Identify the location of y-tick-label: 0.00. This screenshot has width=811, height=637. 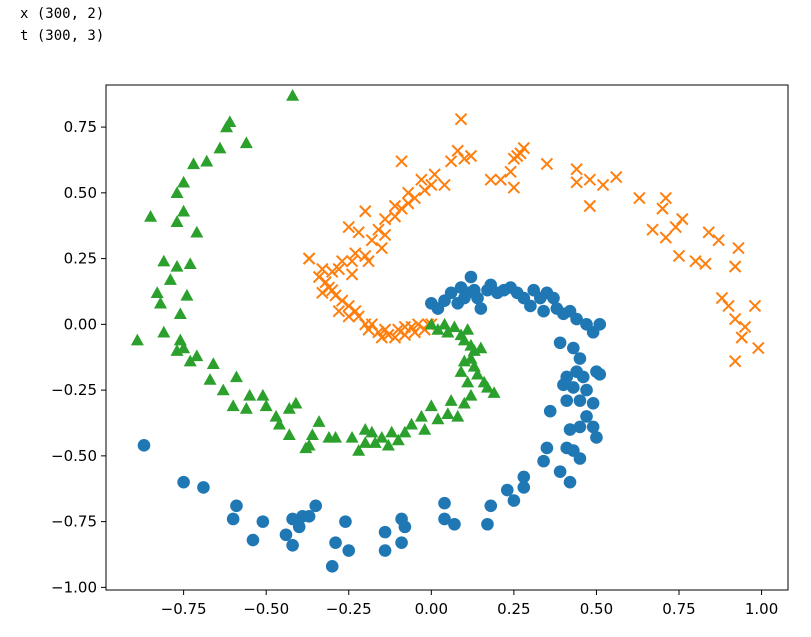
(80, 324).